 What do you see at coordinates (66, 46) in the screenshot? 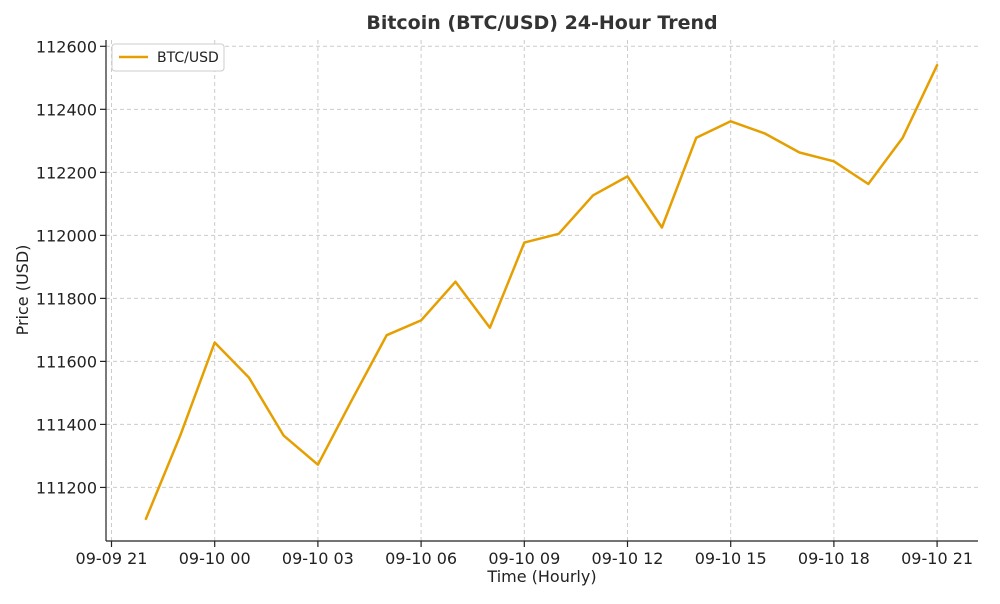
I see `y-tick-label: 112600` at bounding box center [66, 46].